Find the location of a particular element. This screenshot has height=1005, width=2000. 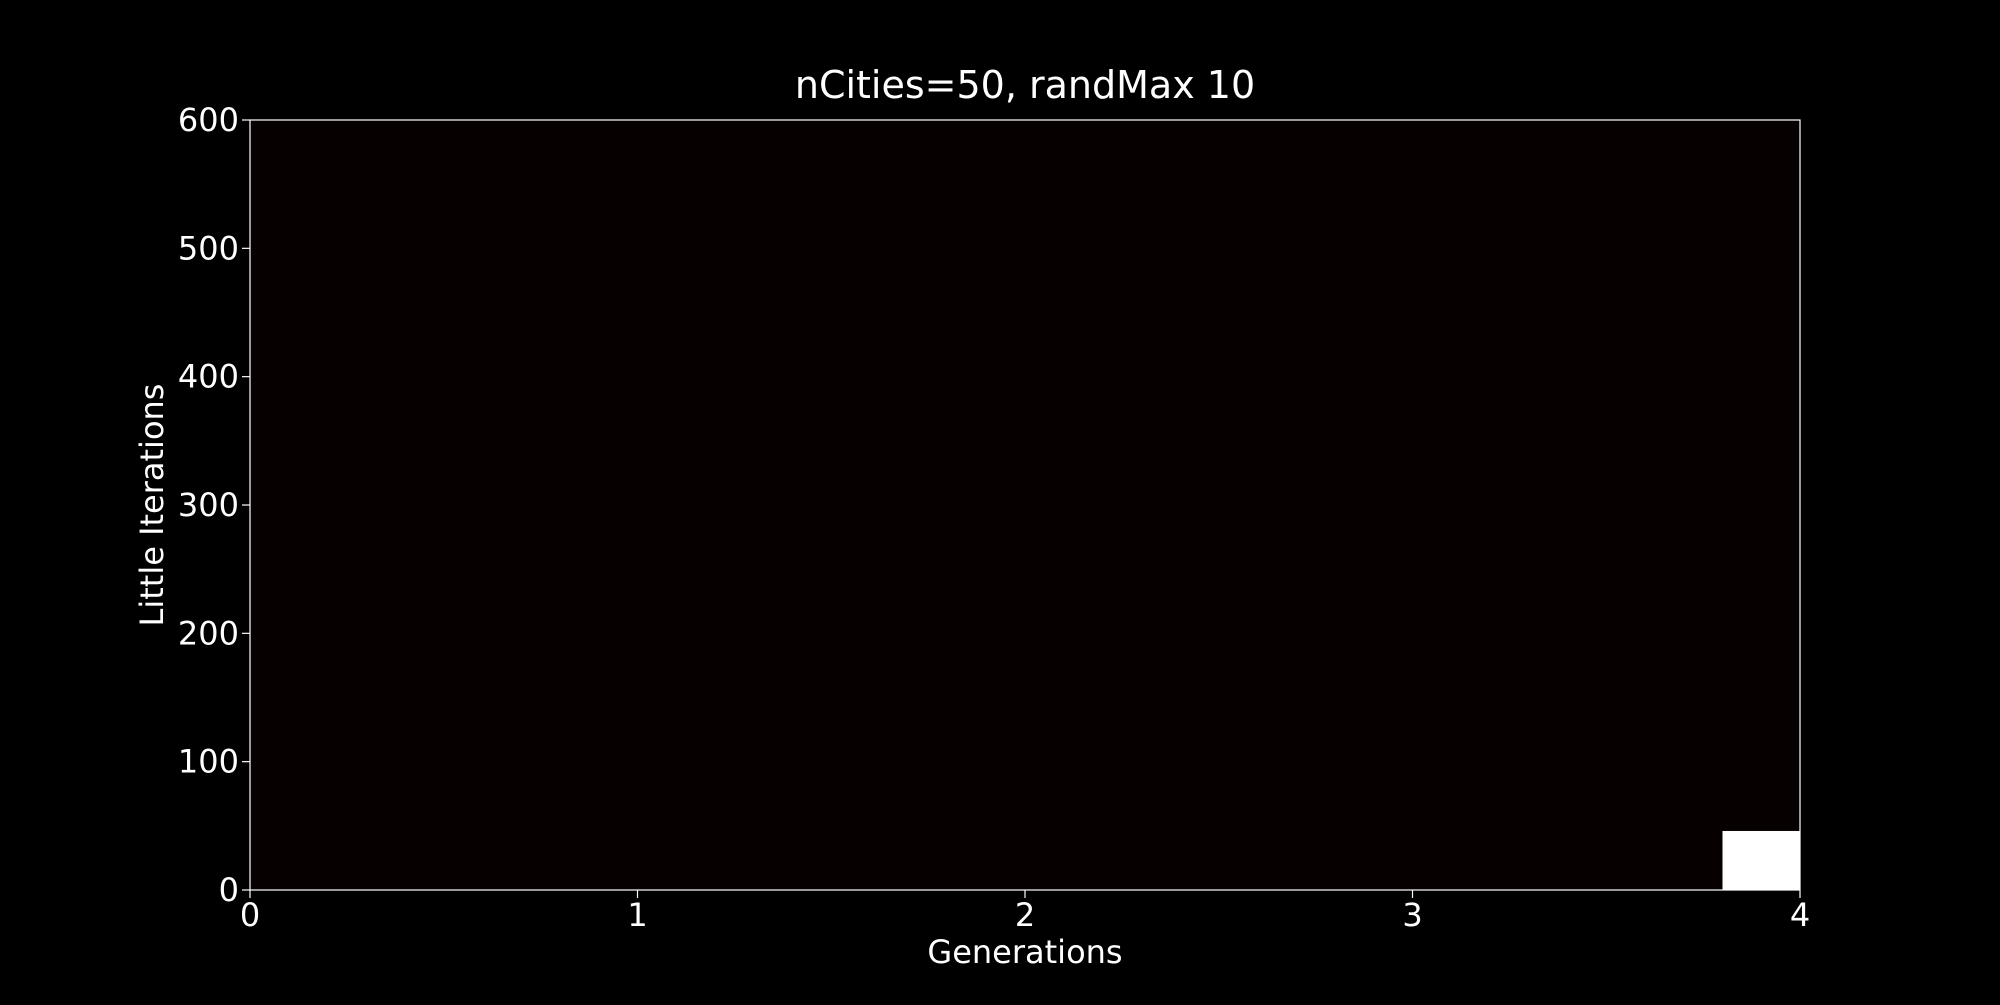

y-axis-ticks: 0 100 200 300 400 500 600 is located at coordinates (214, 505).